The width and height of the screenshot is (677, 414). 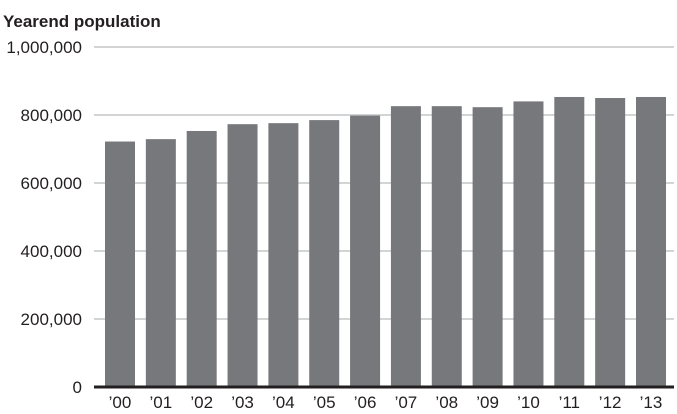 What do you see at coordinates (528, 402) in the screenshot?
I see `x-tick-label: ’10` at bounding box center [528, 402].